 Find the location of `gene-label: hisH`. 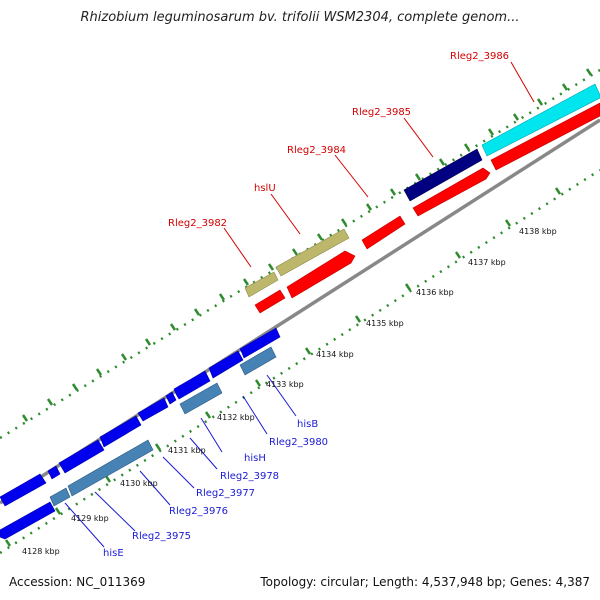

gene-label: hisH is located at coordinates (255, 458).